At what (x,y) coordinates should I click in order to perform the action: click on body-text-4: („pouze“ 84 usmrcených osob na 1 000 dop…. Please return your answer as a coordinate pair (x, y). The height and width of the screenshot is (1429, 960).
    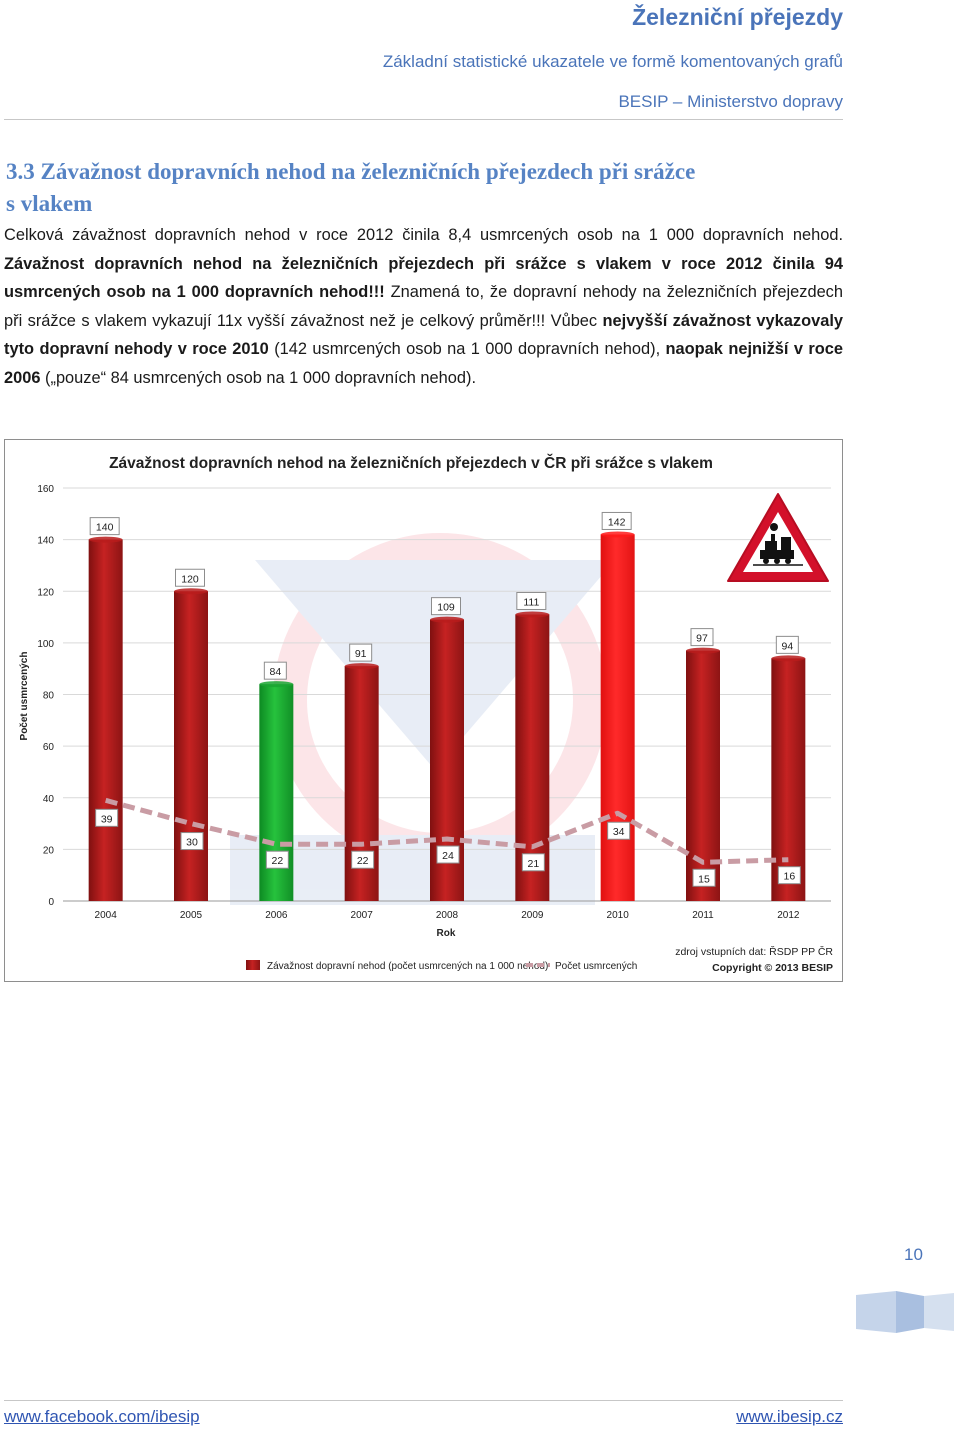
    Looking at the image, I should click on (258, 377).